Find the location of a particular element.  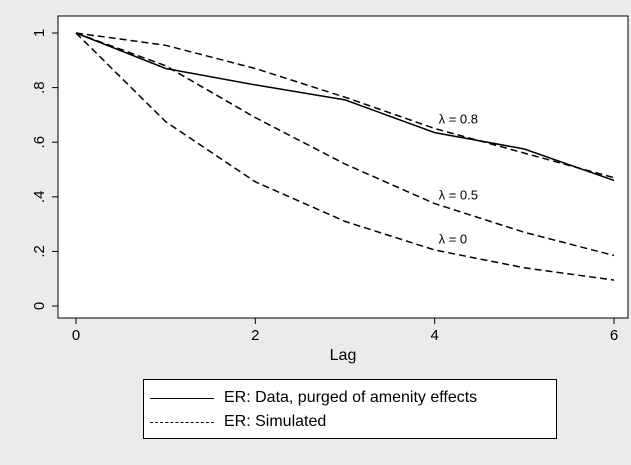

legend-swatch-solid is located at coordinates (182, 398).